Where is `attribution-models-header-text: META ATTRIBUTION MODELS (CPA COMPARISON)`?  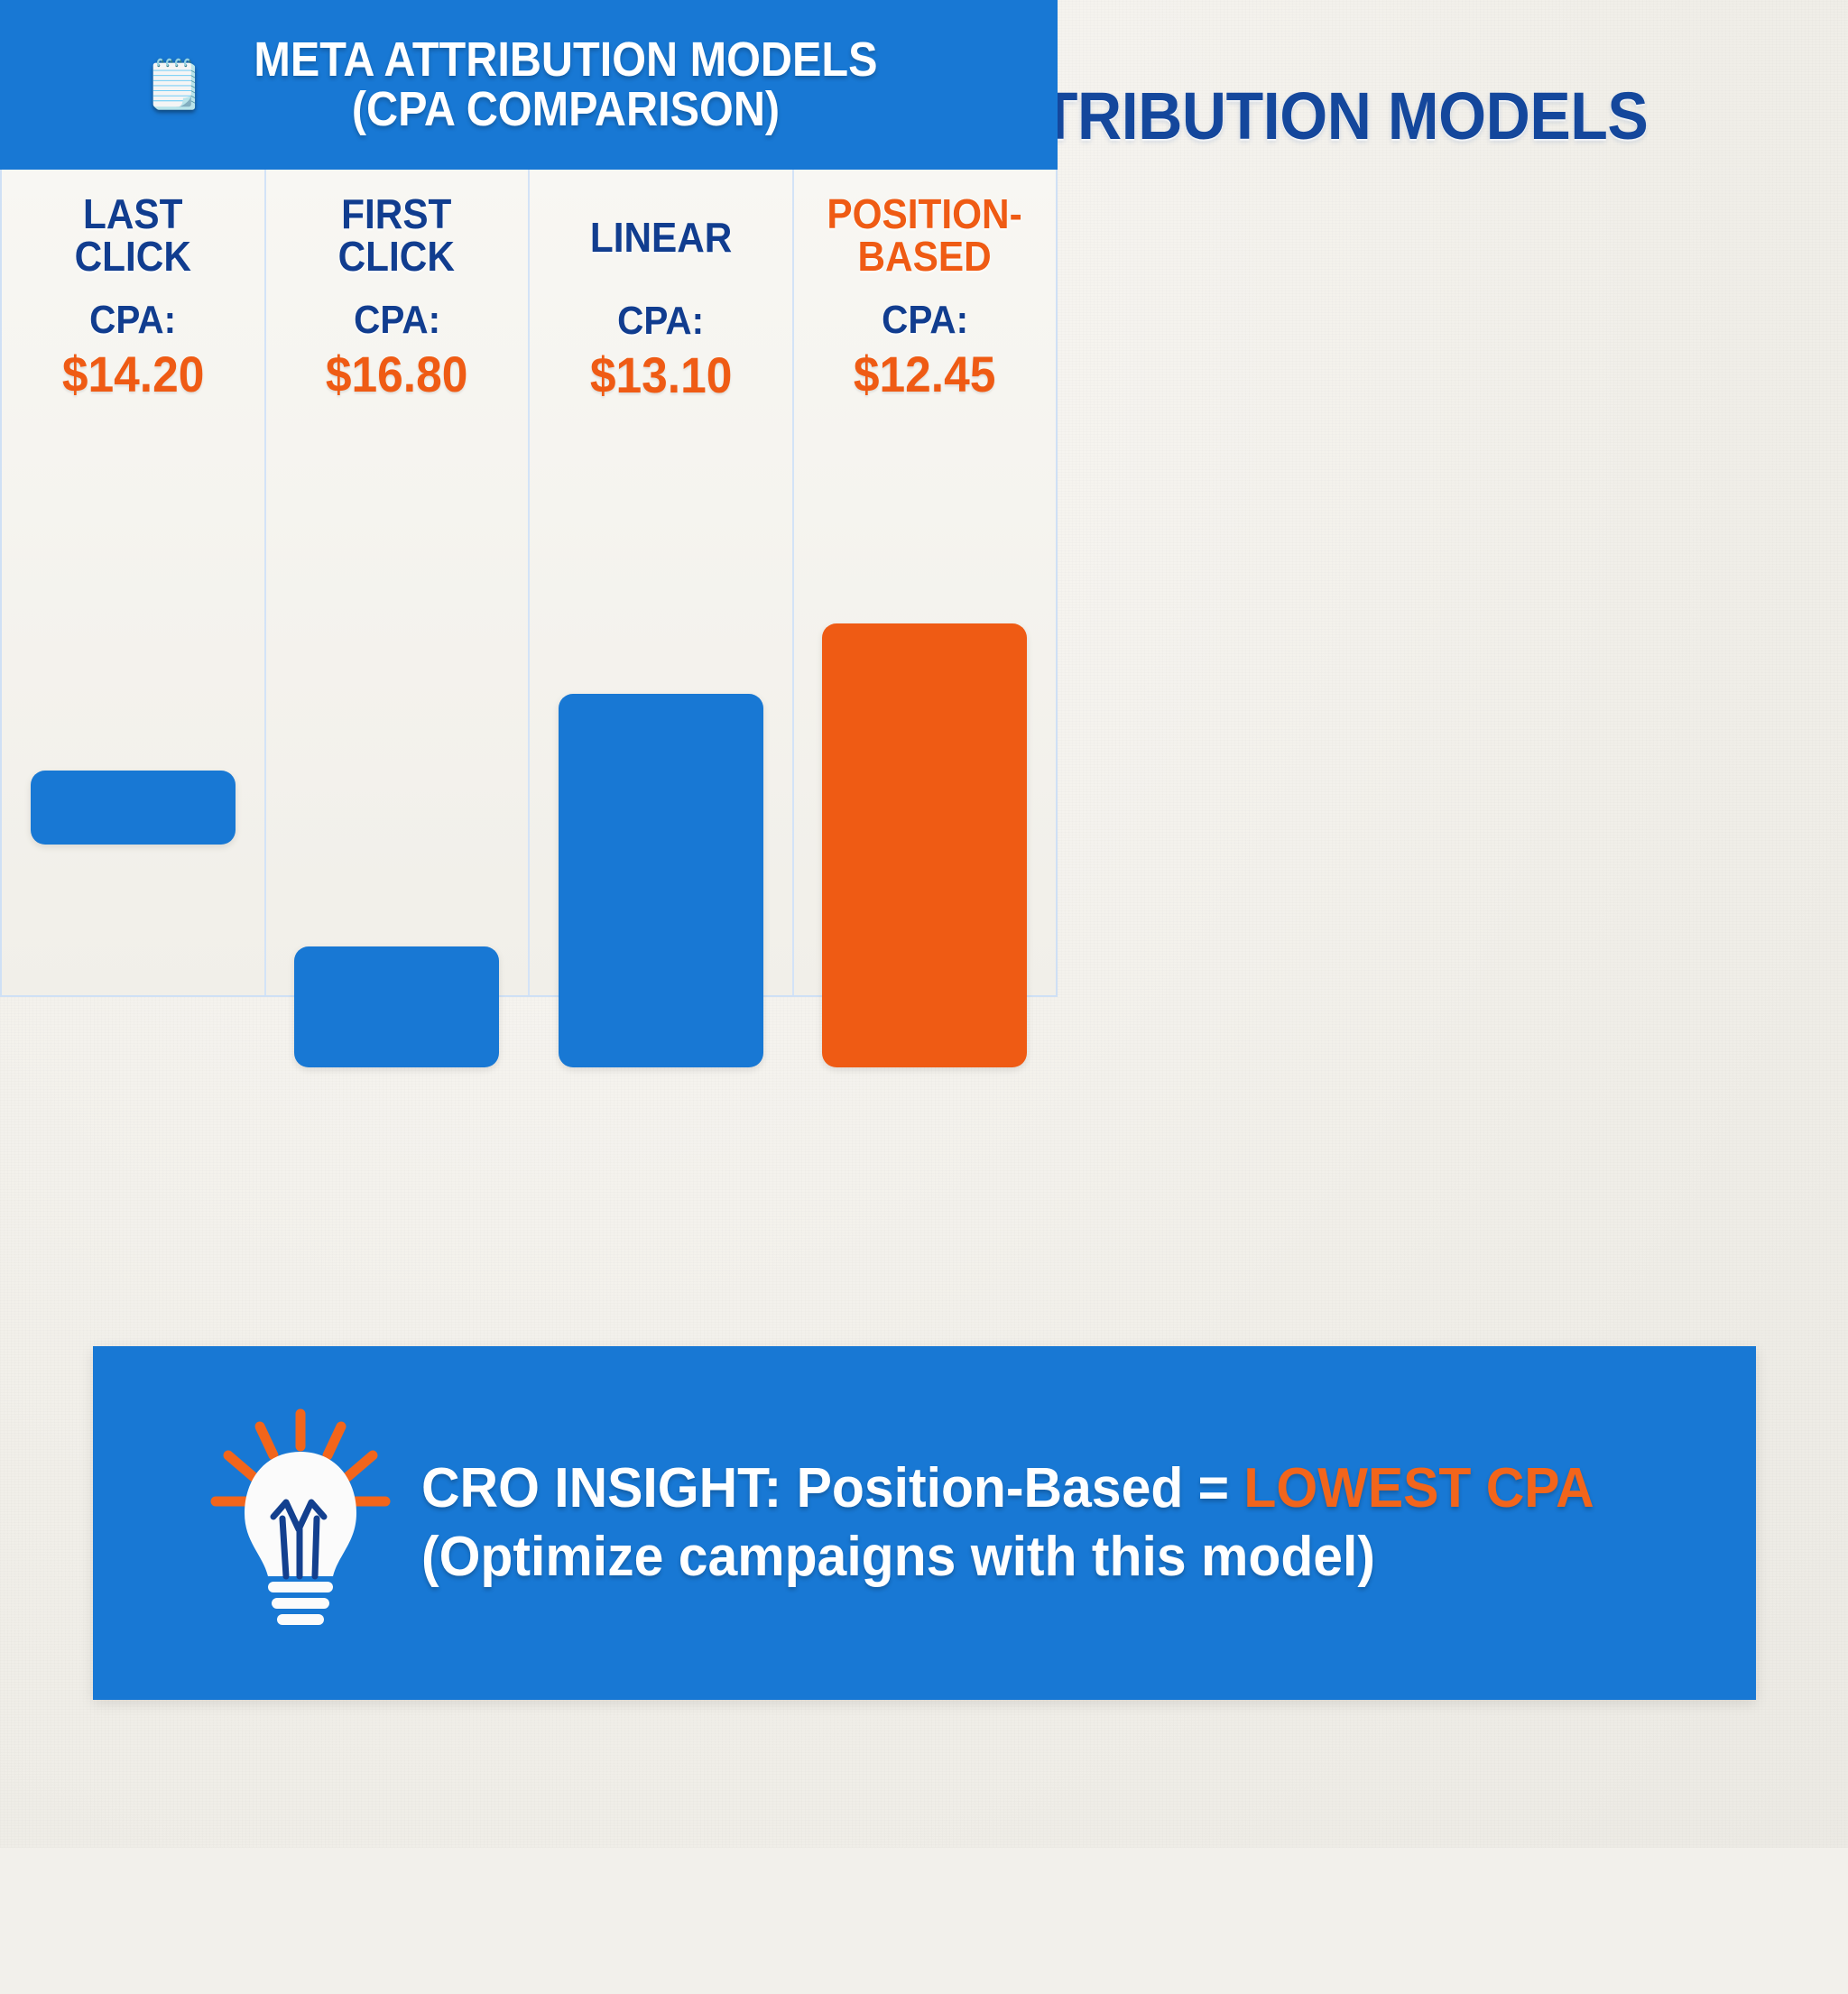 attribution-models-header-text: META ATTRIBUTION MODELS (CPA COMPARISON) is located at coordinates (566, 84).